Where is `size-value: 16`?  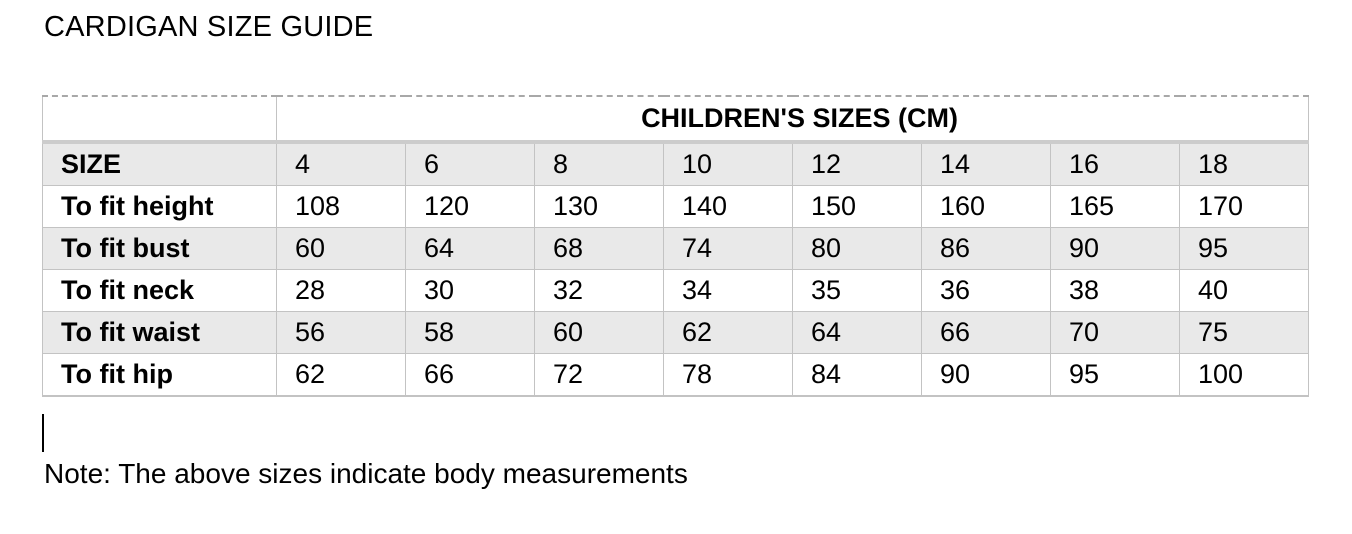
size-value: 16 is located at coordinates (1115, 163).